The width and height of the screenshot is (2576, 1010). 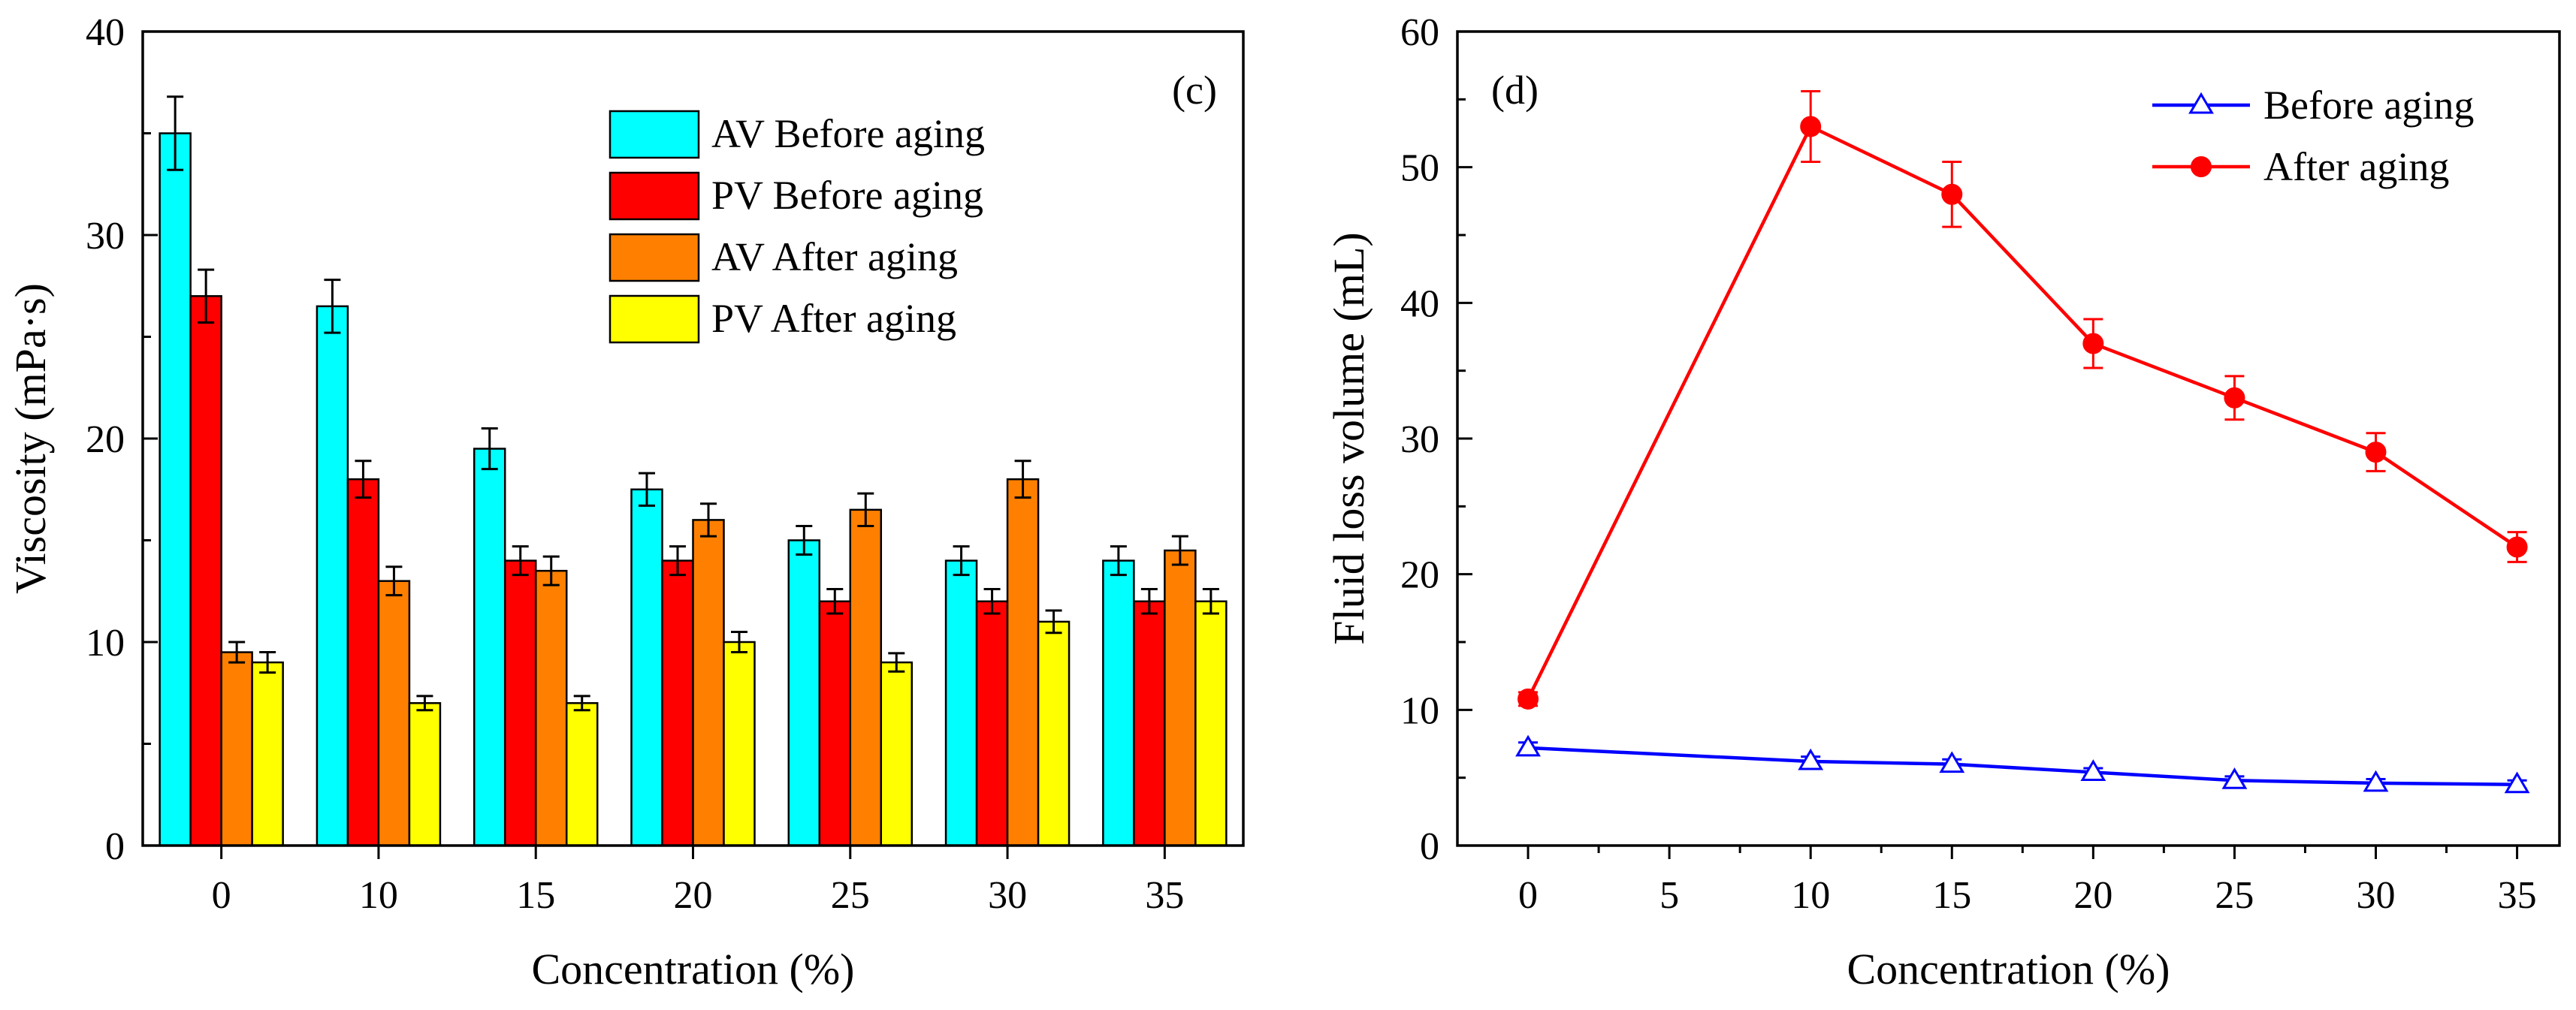 What do you see at coordinates (654, 134) in the screenshot?
I see `legend-swatch-av-before-aging` at bounding box center [654, 134].